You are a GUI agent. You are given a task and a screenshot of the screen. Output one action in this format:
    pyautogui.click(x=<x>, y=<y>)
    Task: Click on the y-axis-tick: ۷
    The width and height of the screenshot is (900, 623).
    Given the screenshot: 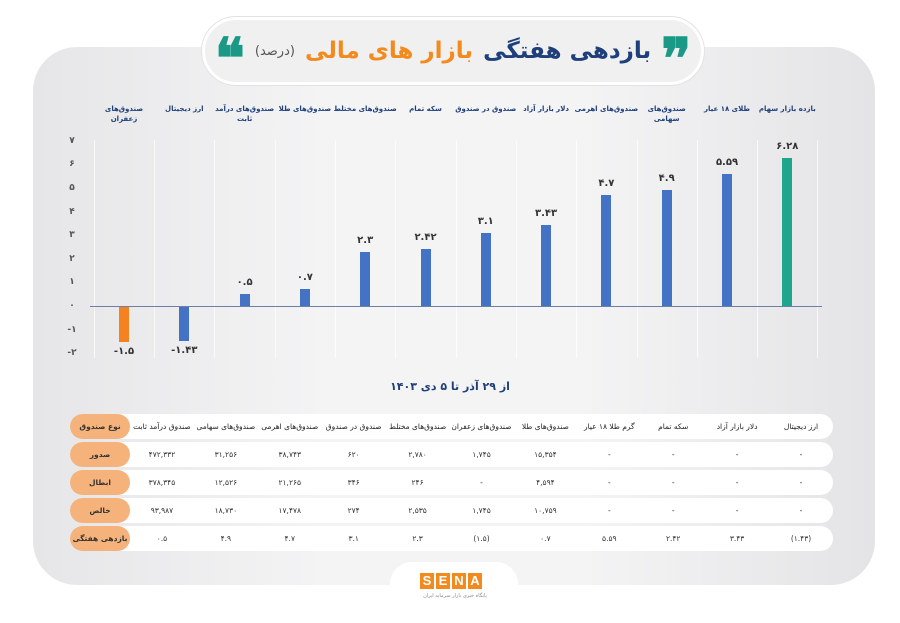 What is the action you would take?
    pyautogui.click(x=72, y=140)
    